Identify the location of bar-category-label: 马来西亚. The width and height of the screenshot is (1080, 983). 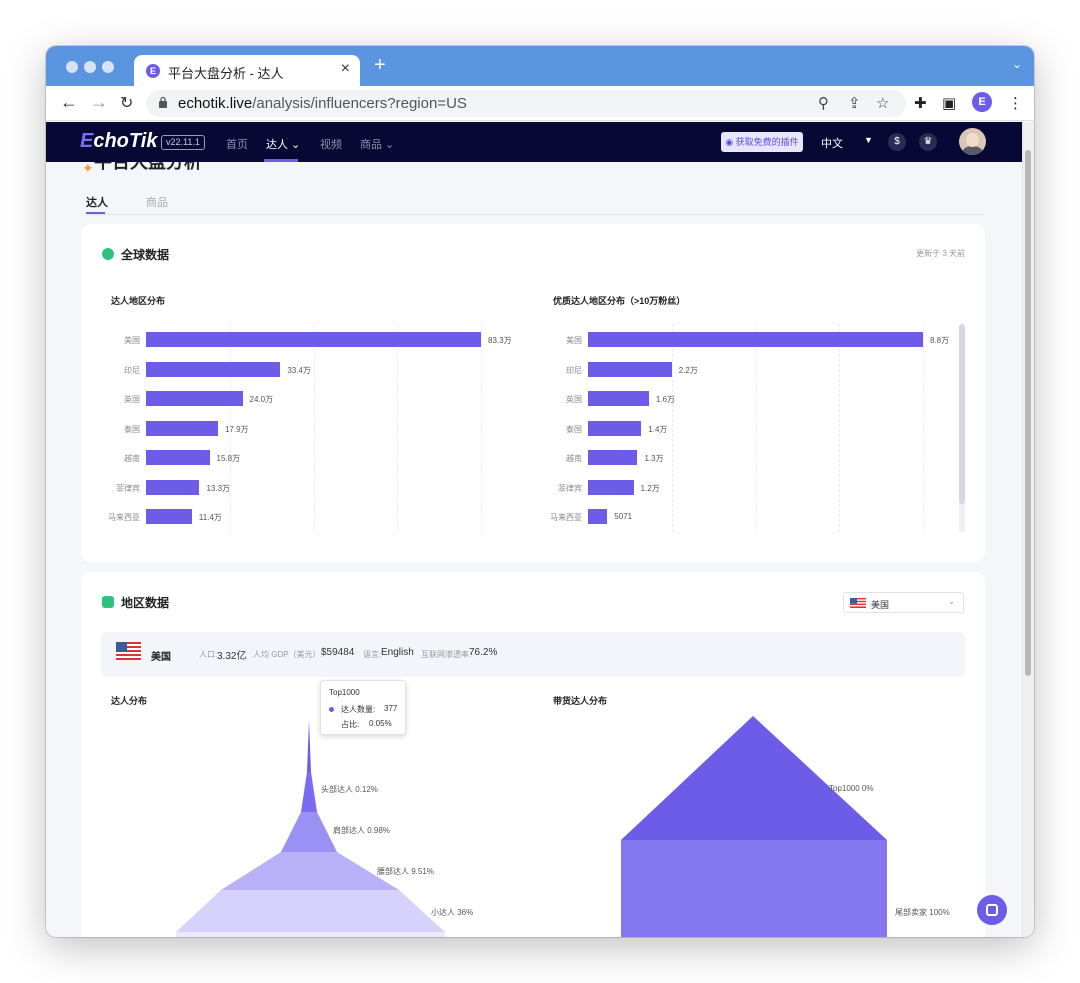
(124, 517).